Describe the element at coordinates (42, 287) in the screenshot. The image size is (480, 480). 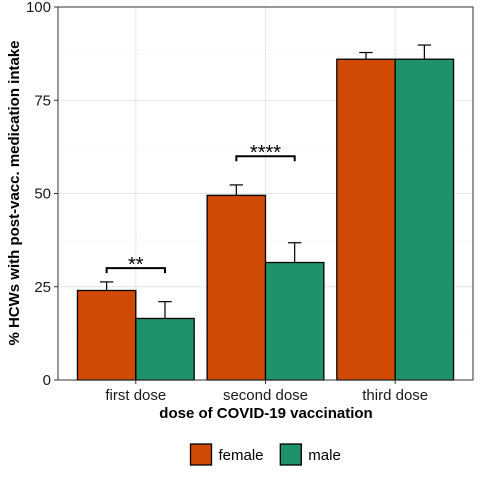
I see `y-tick-label: 25` at that location.